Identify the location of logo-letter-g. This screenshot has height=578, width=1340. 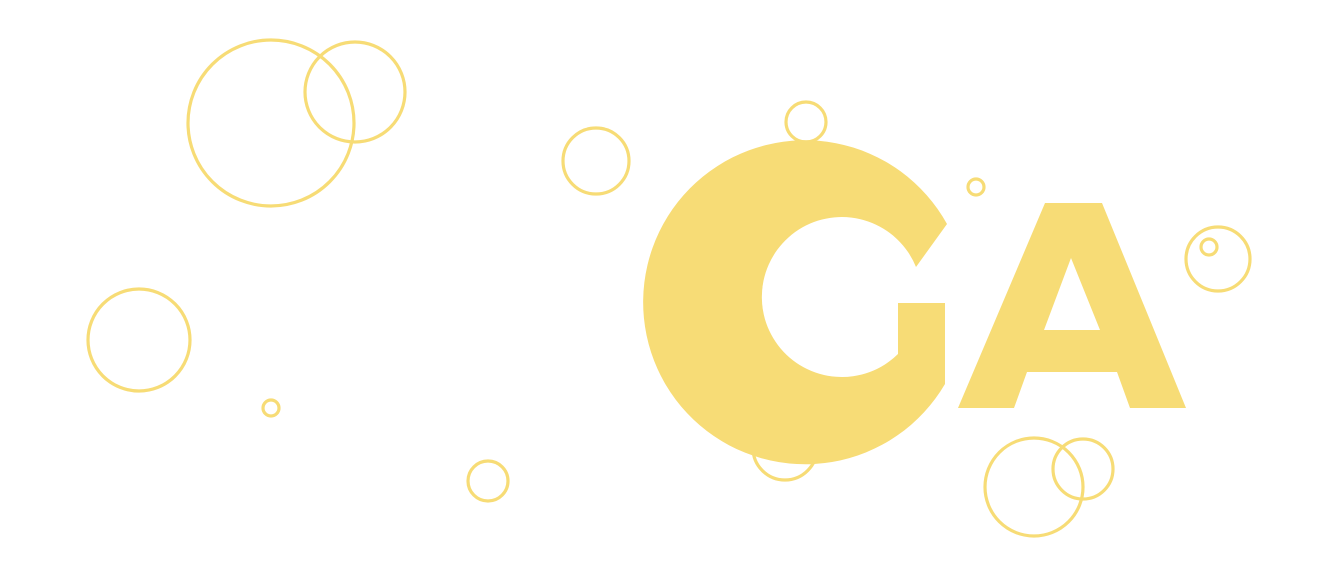
(795, 302).